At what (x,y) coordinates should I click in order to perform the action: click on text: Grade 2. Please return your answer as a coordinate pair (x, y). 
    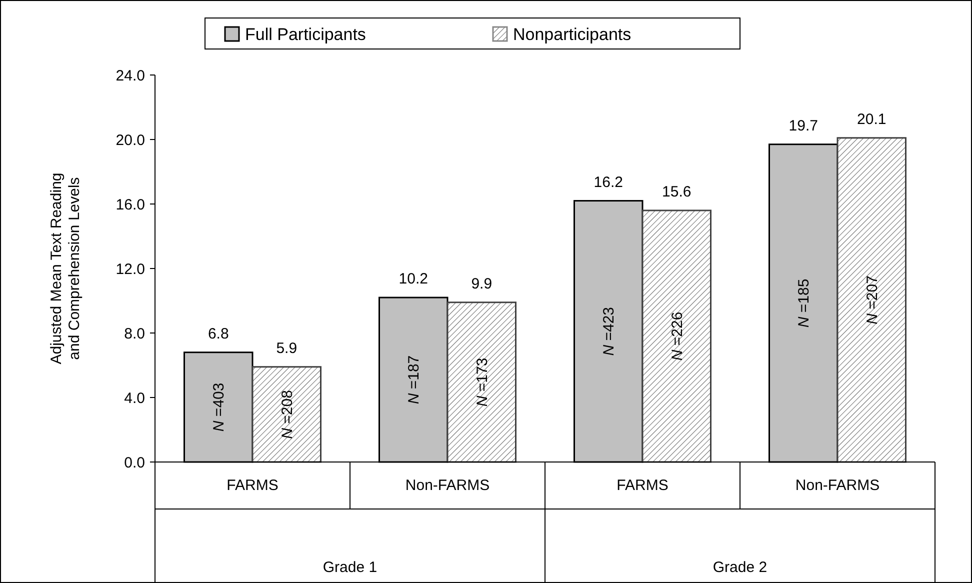
    Looking at the image, I should click on (740, 567).